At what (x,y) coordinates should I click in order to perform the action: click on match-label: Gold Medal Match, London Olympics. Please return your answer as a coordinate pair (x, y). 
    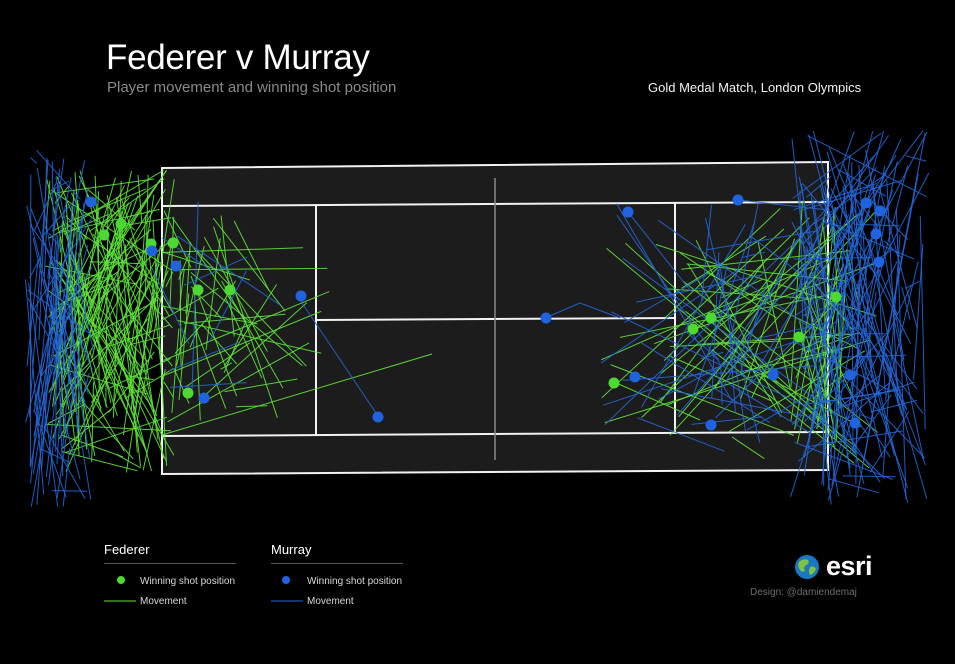
    Looking at the image, I should click on (755, 87).